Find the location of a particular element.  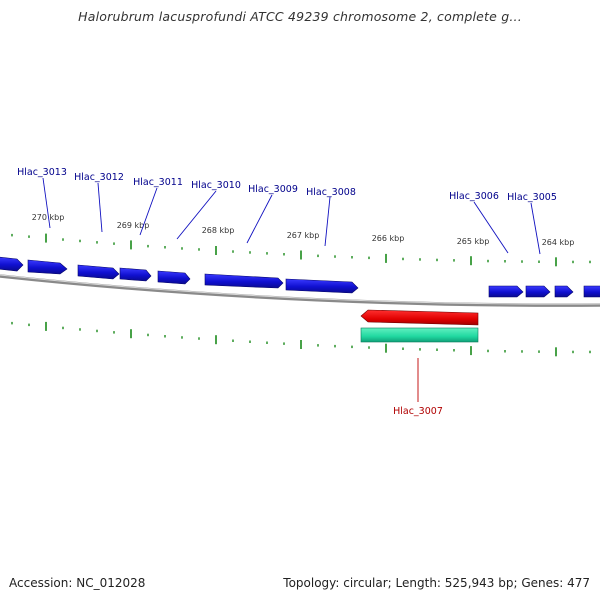

gene-label-hlac-3010: Hlac_3010 is located at coordinates (216, 185).